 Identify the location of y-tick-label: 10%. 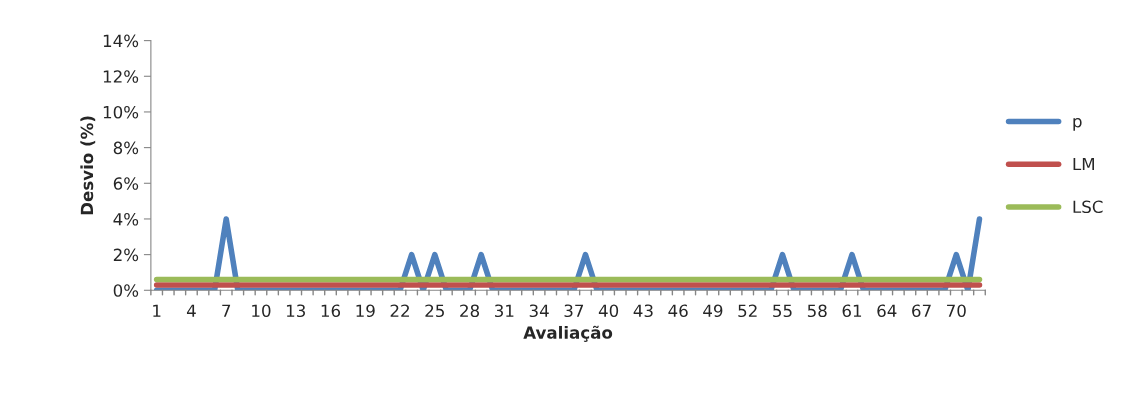
(121, 112).